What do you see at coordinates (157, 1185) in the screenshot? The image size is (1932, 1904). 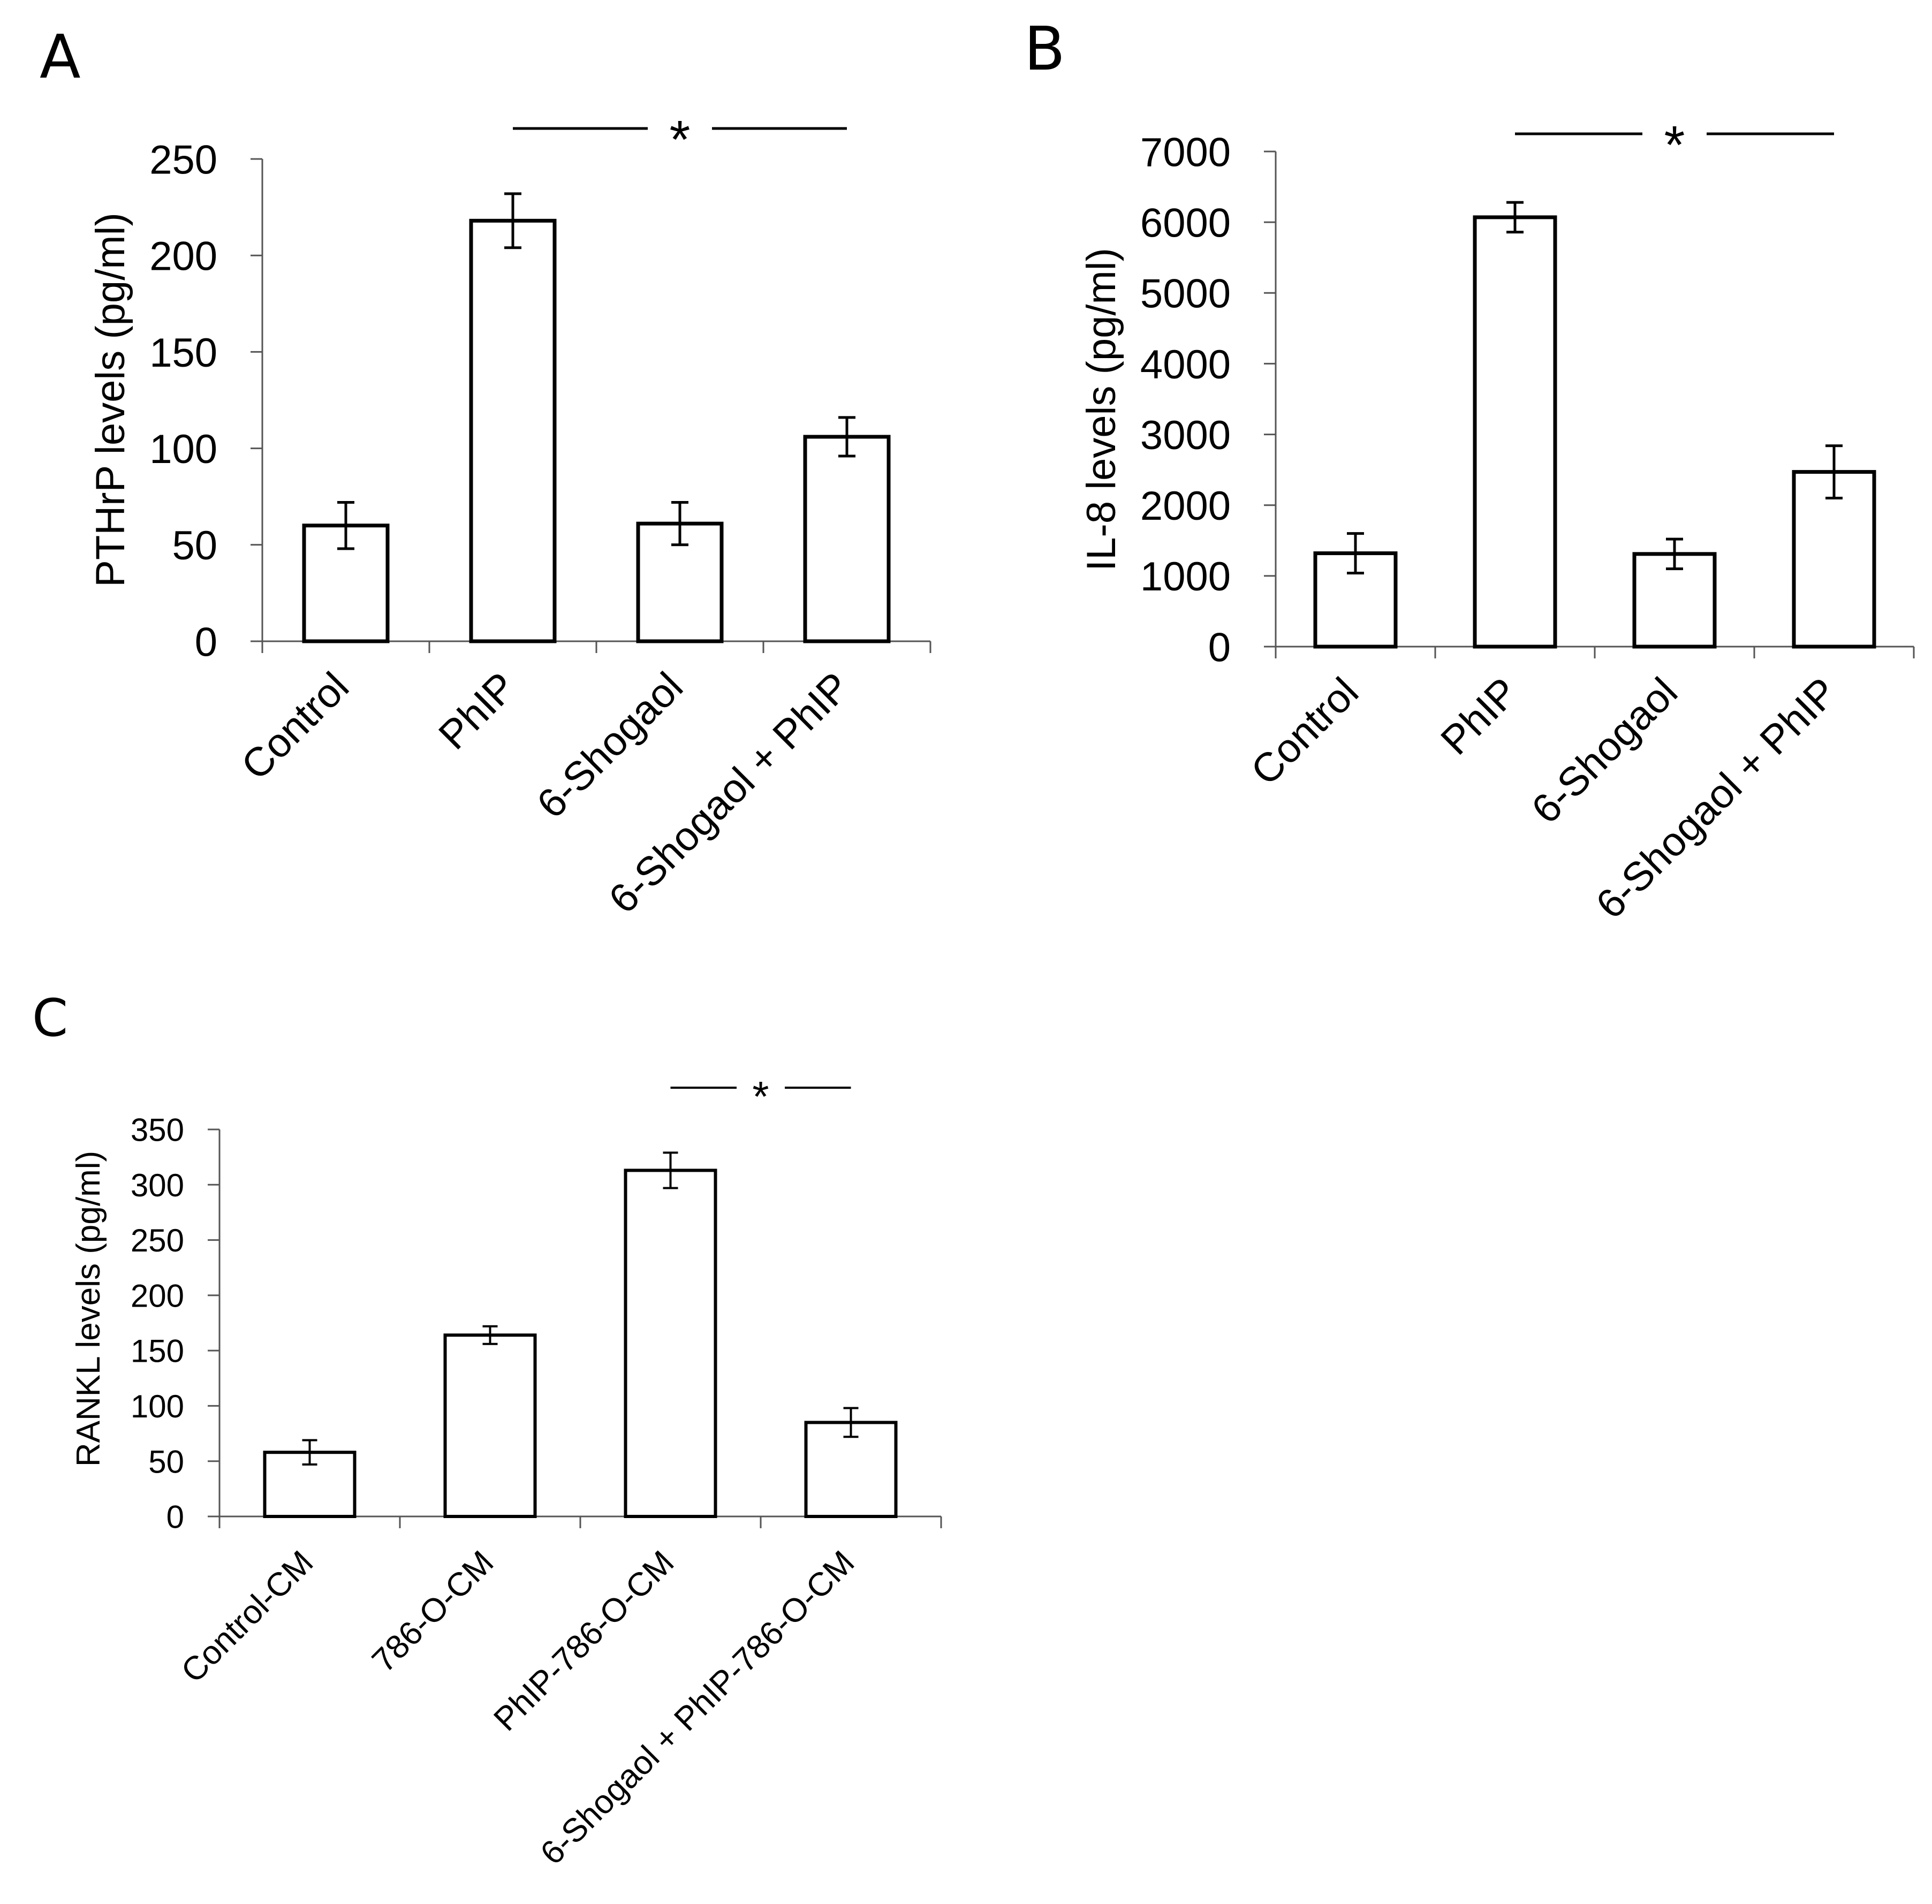 I see `panel-c-y-tick-label: 300` at bounding box center [157, 1185].